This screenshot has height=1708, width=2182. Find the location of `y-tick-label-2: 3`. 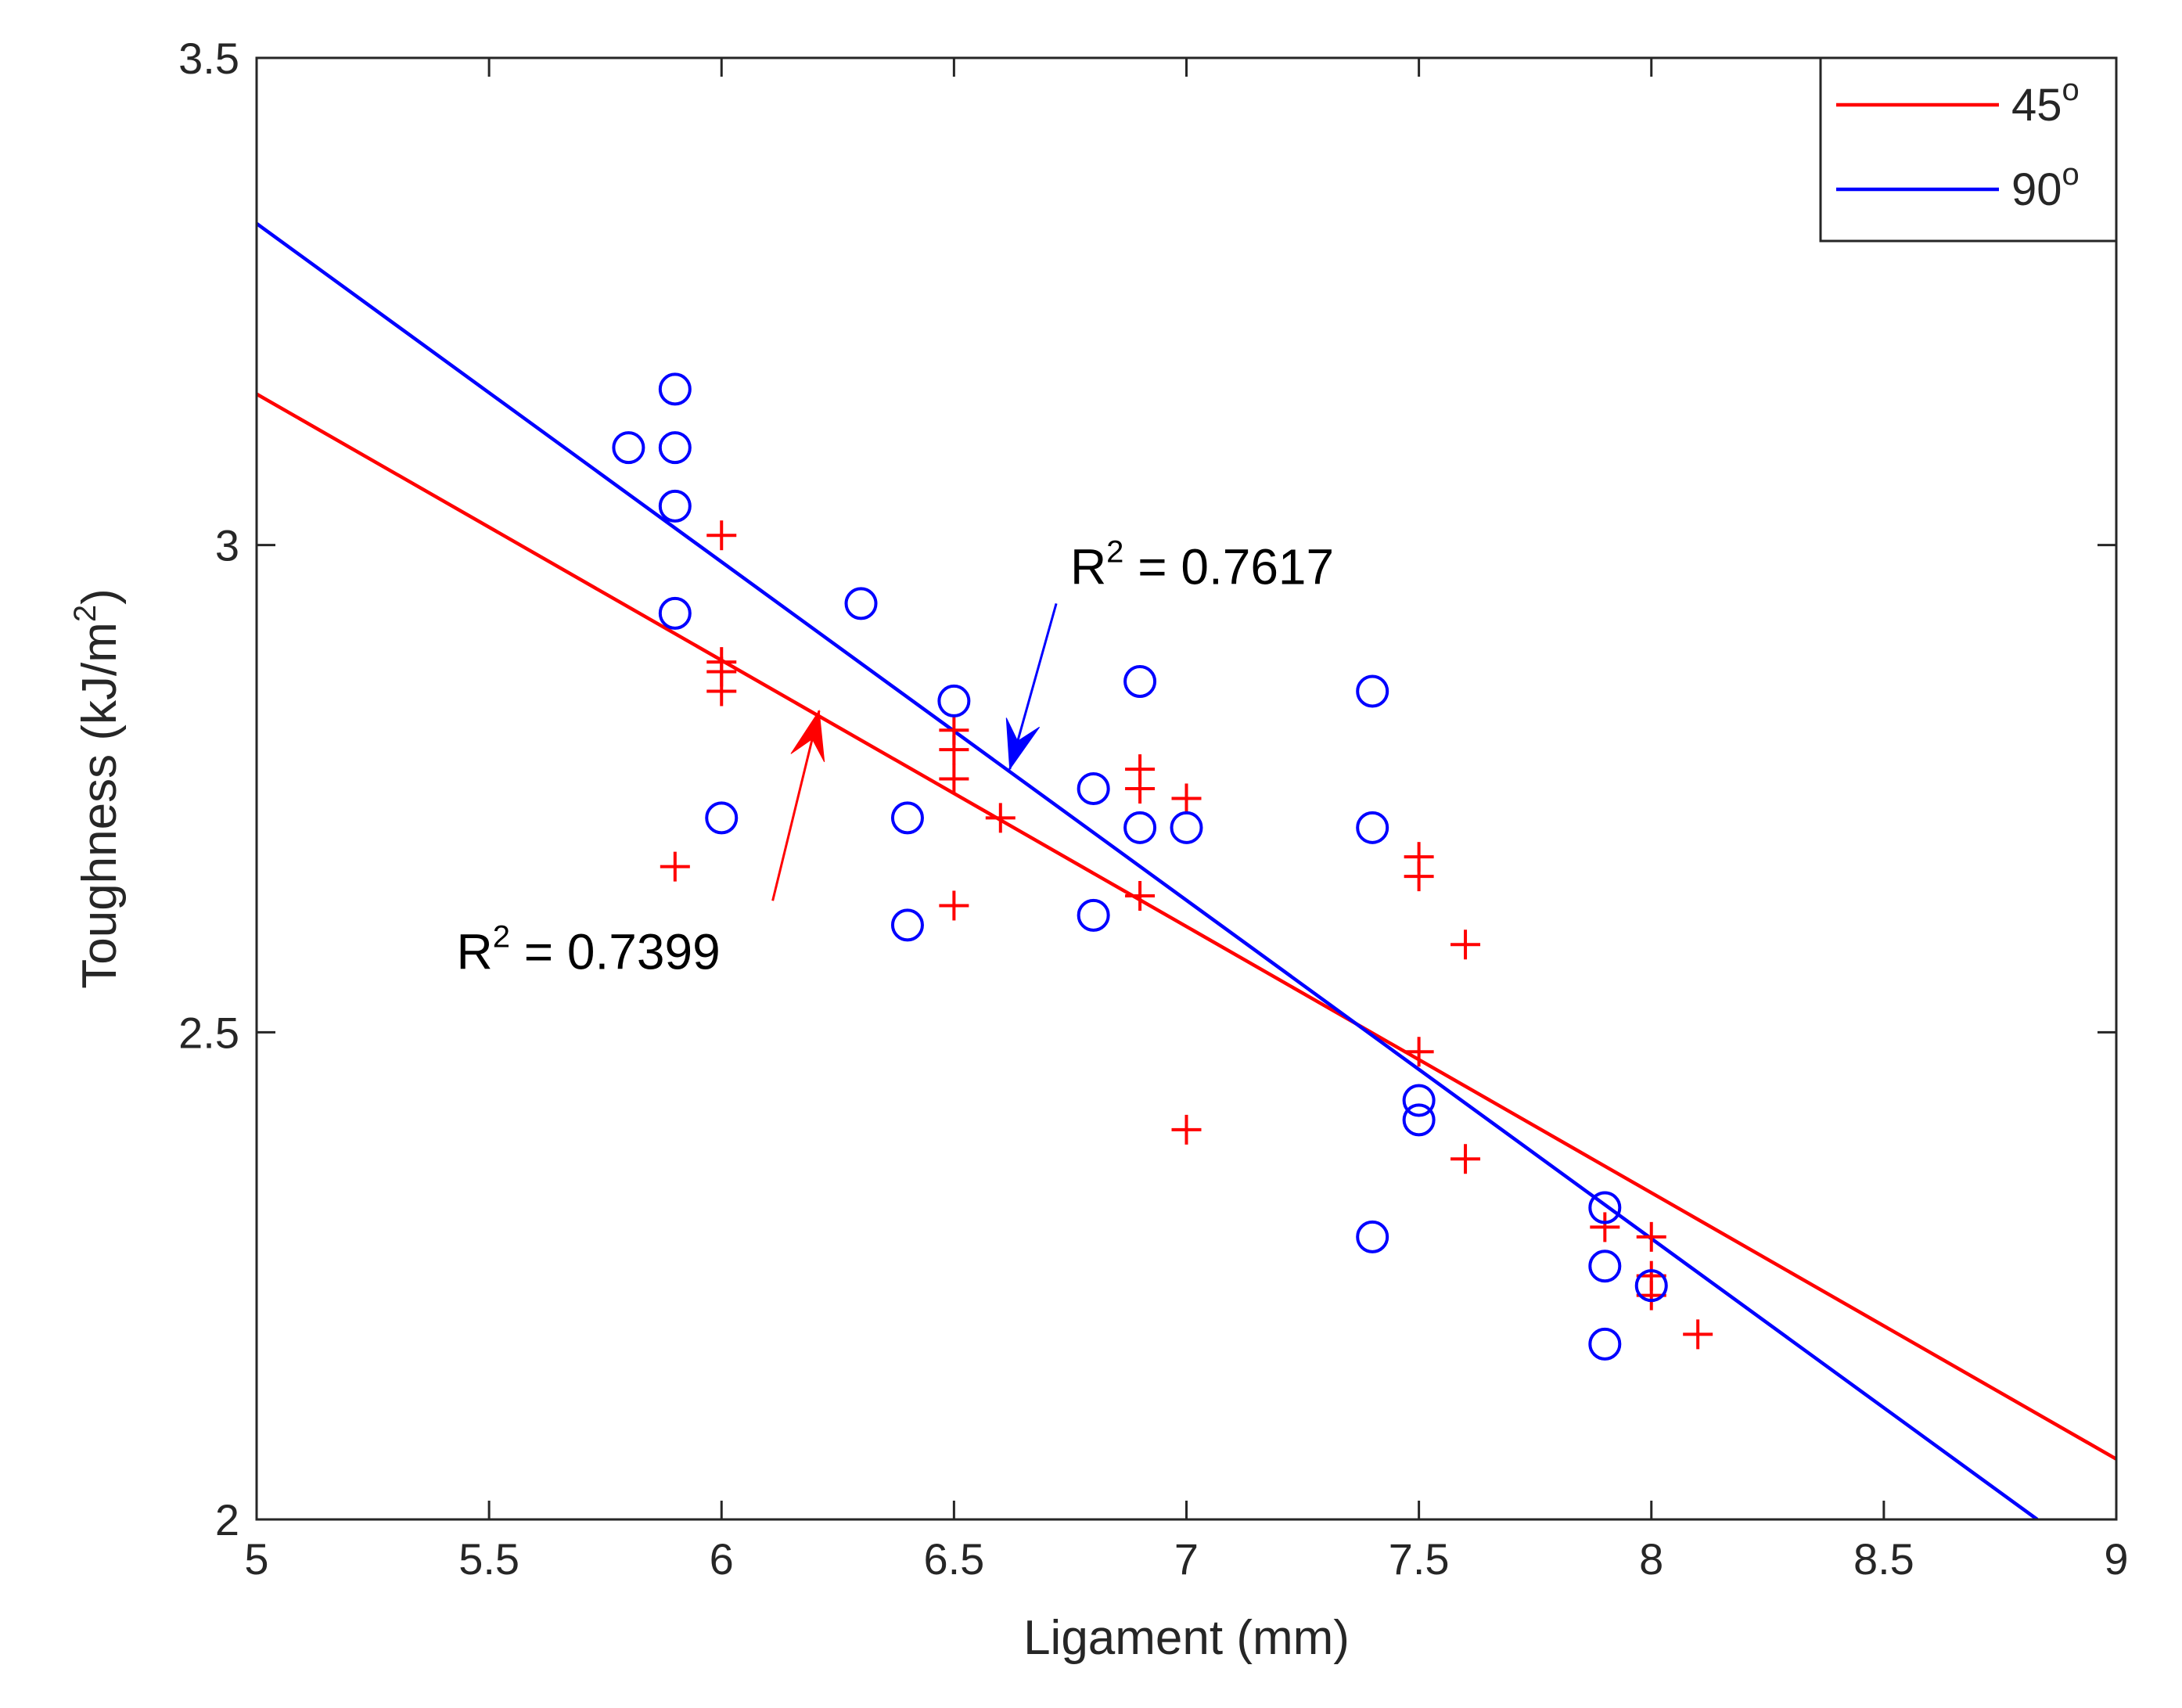

y-tick-label-2: 3 is located at coordinates (227, 546).